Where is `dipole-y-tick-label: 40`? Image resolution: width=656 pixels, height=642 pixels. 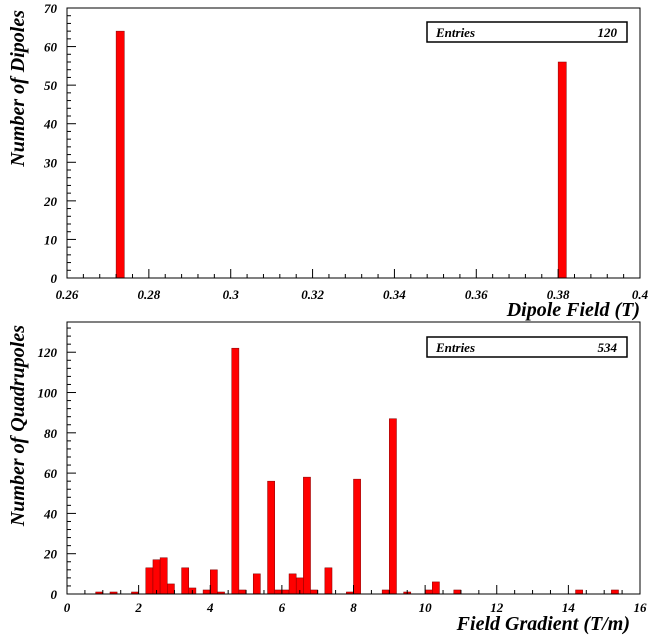 dipole-y-tick-label: 40 is located at coordinates (50, 124).